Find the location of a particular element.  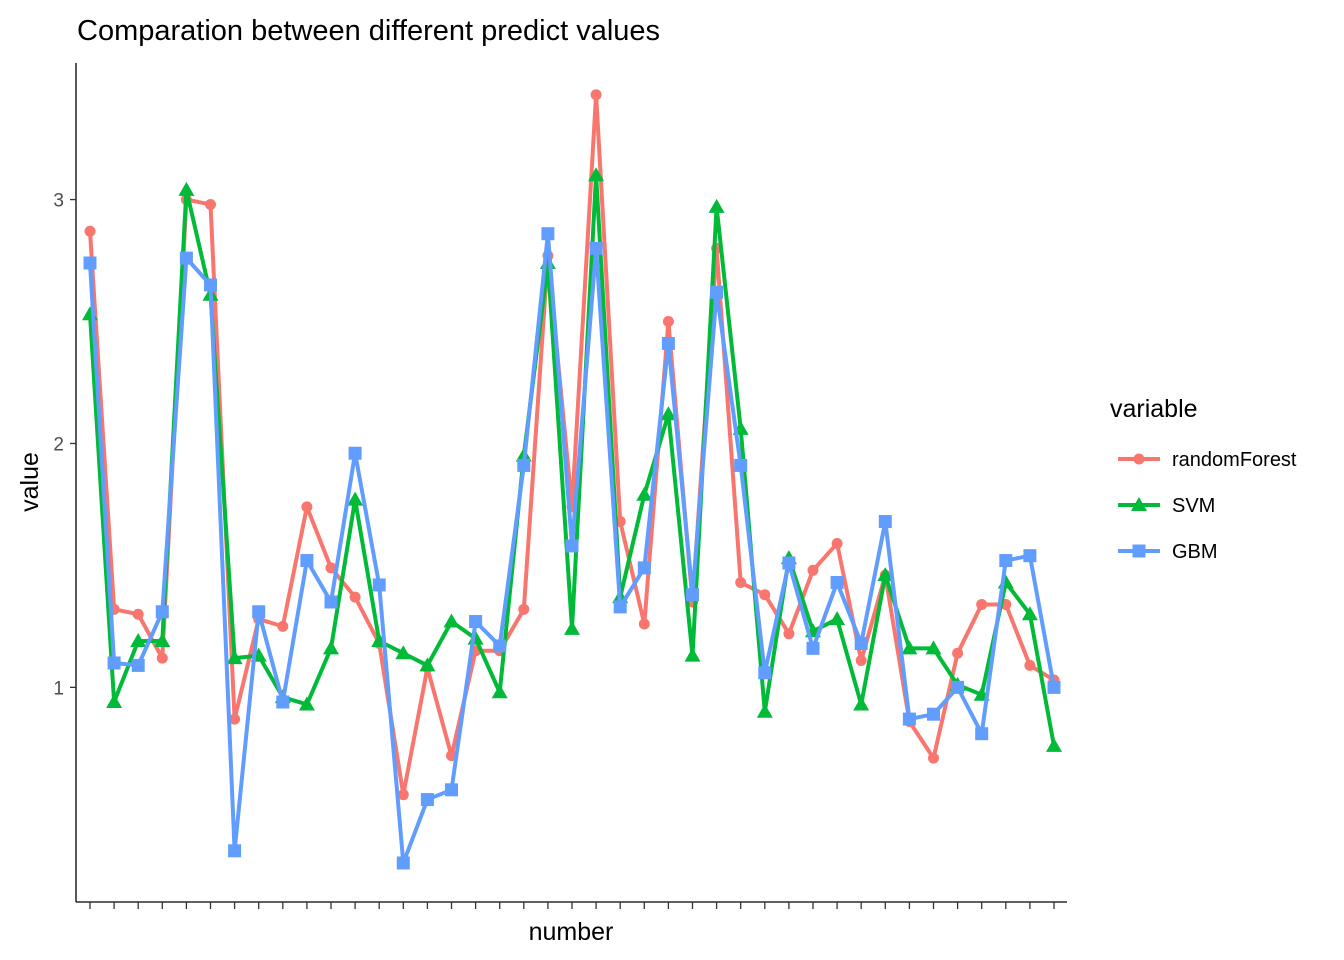

legend-item: randomForest is located at coordinates (1207, 460).